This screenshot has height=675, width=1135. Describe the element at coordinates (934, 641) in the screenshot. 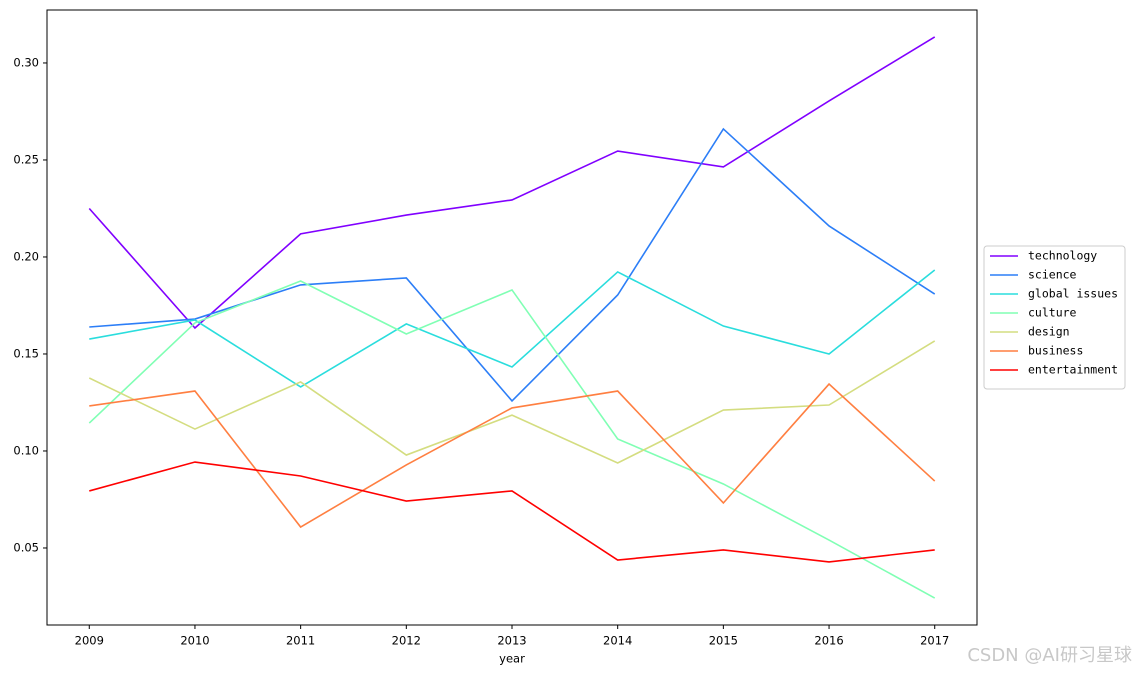

I see `x-tick-label: 2017` at that location.